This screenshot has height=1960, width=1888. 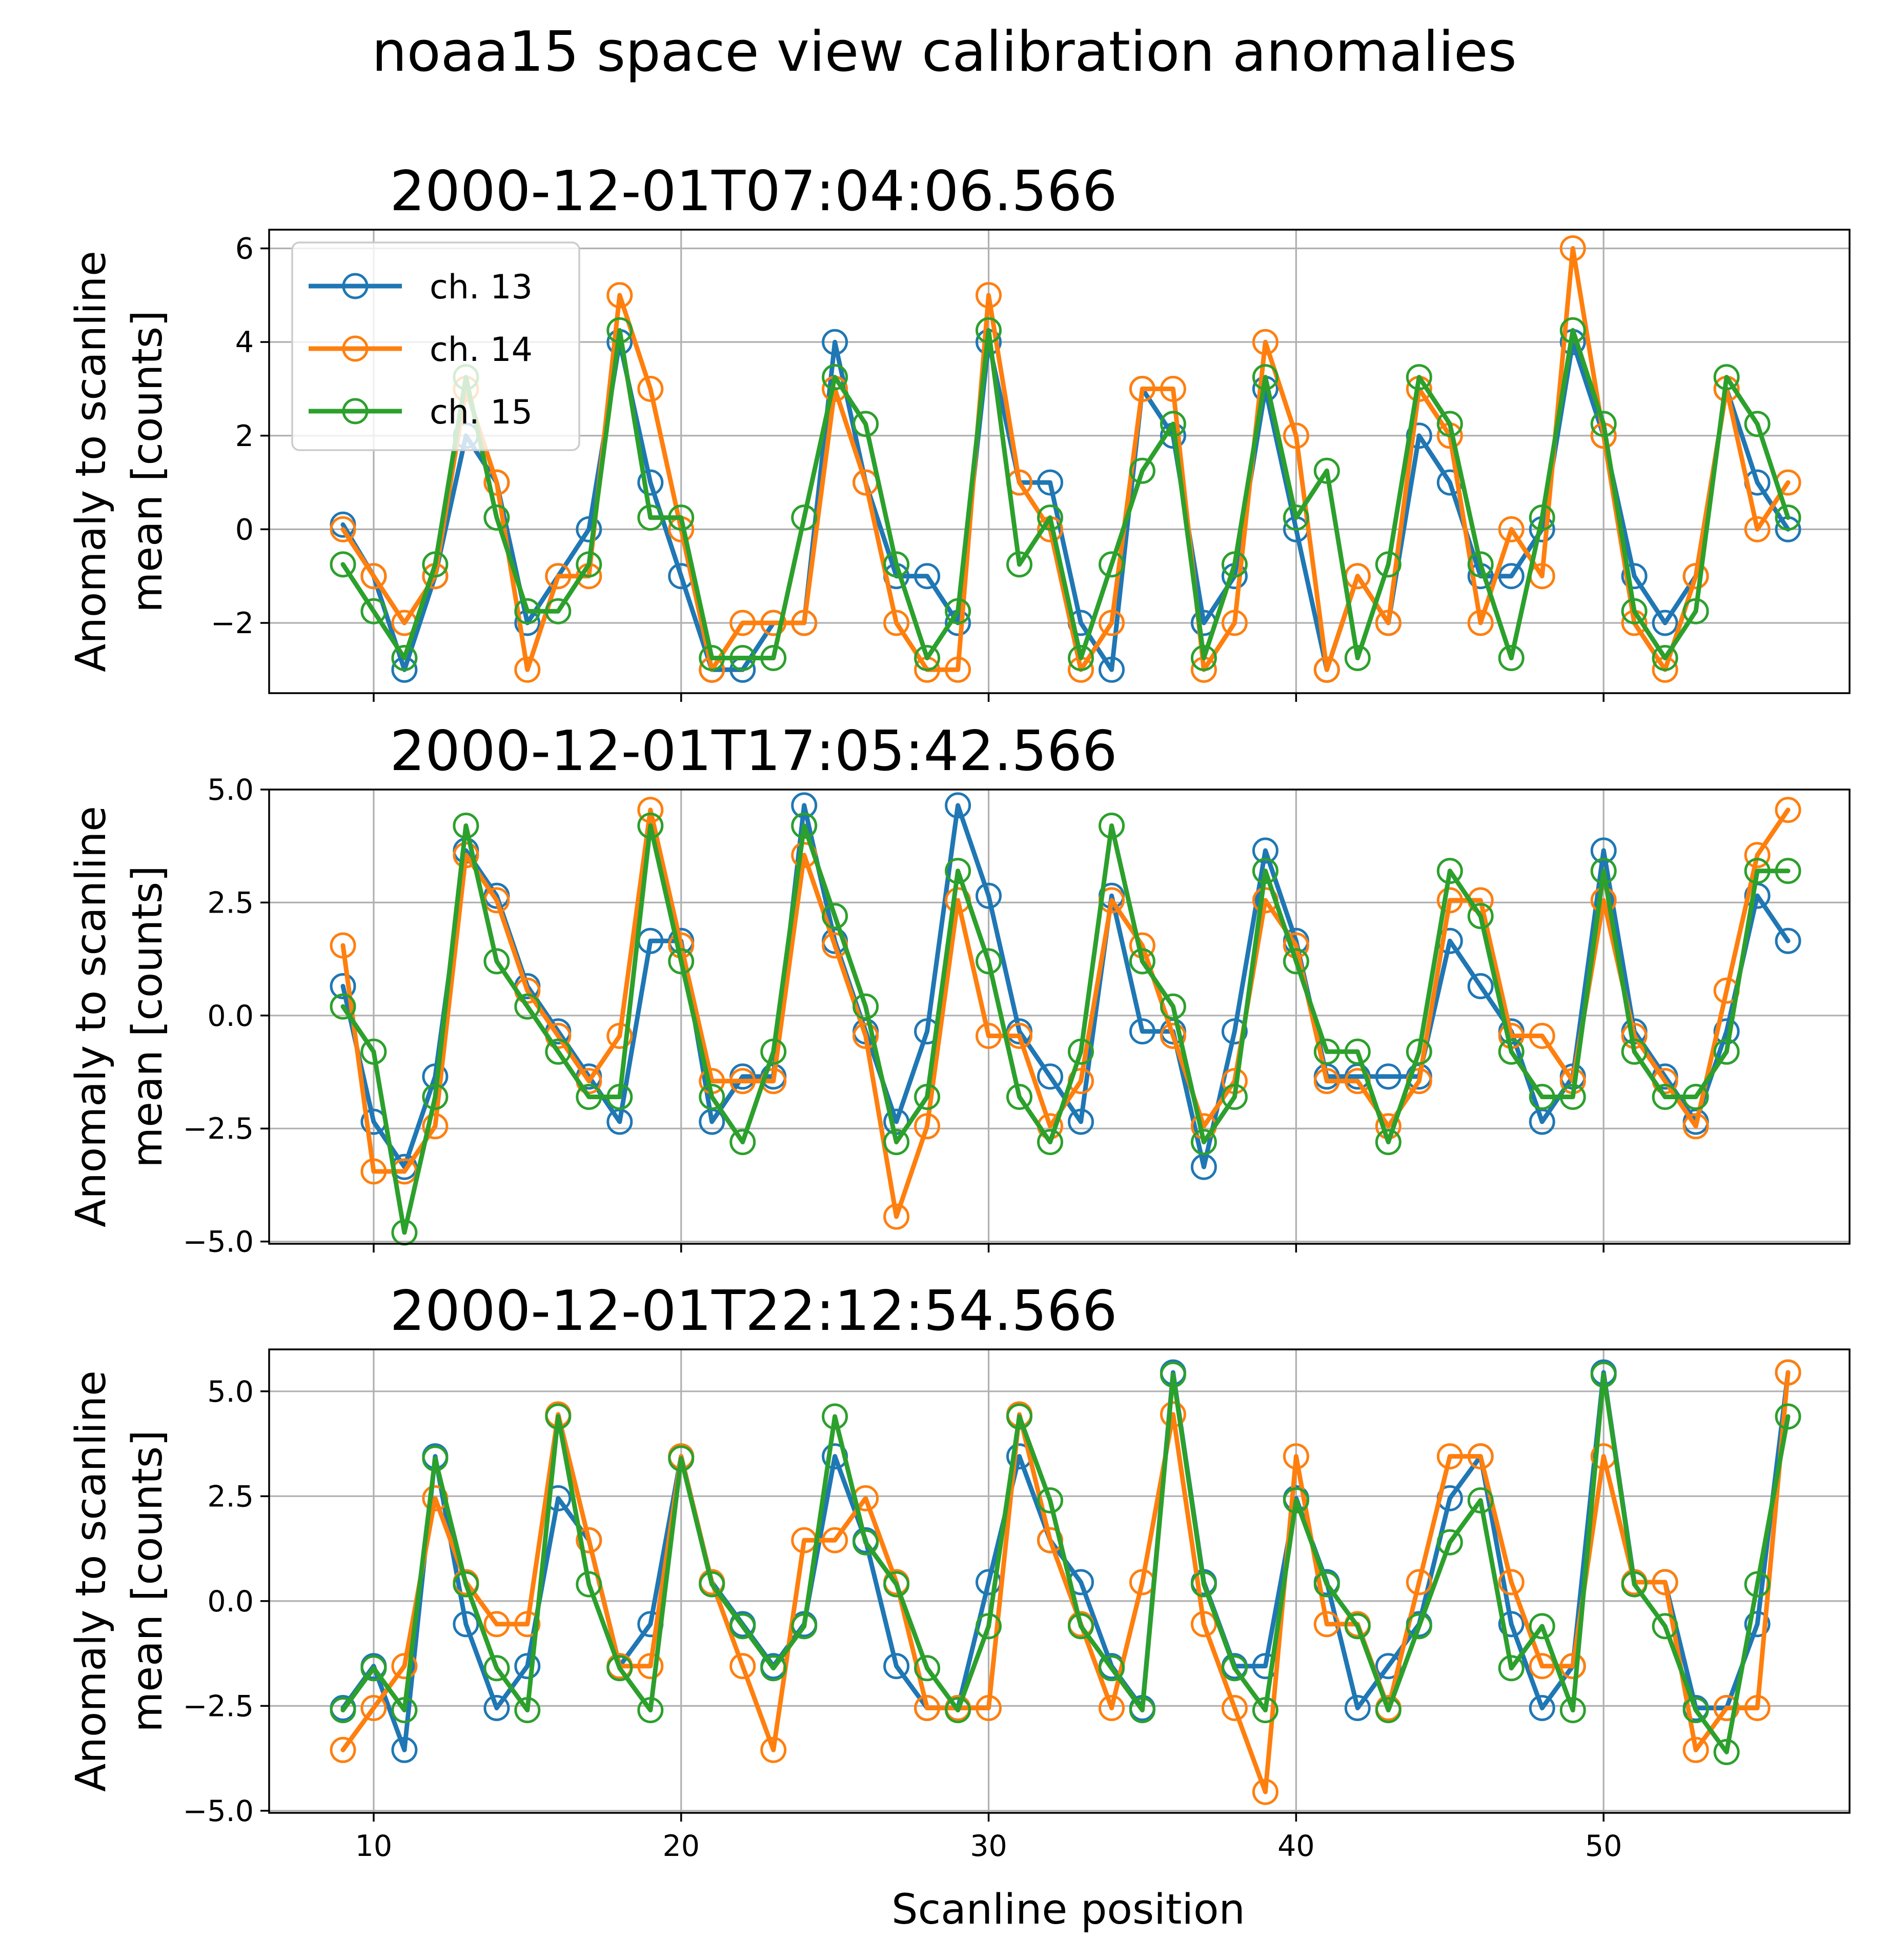 What do you see at coordinates (1068, 1910) in the screenshot?
I see `x-axis-label: Scanline position` at bounding box center [1068, 1910].